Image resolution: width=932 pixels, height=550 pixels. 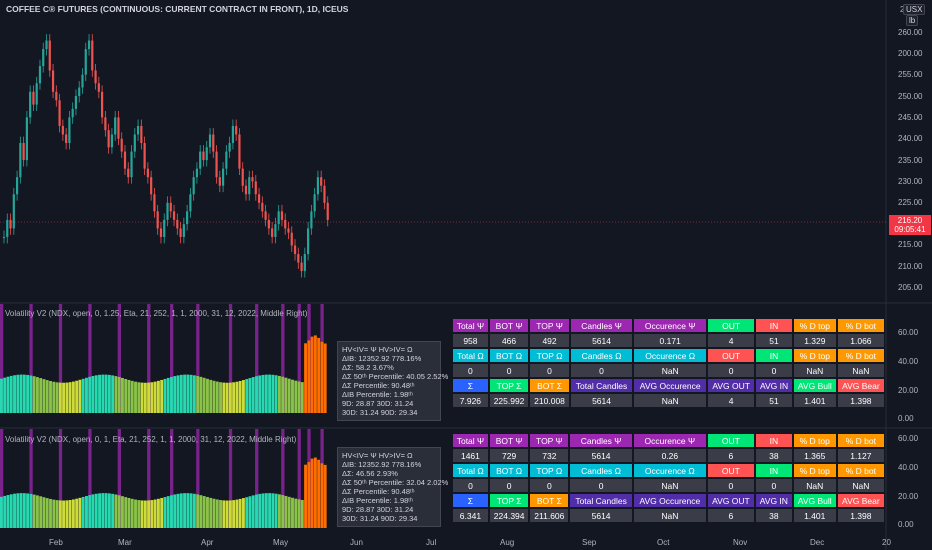 What do you see at coordinates (730, 455) in the screenshot?
I see `stats-value-cell: 6` at bounding box center [730, 455].